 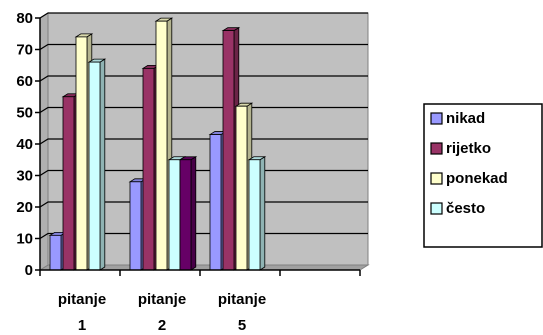 I want to click on x-category-label-line2: 2, so click(x=162, y=325).